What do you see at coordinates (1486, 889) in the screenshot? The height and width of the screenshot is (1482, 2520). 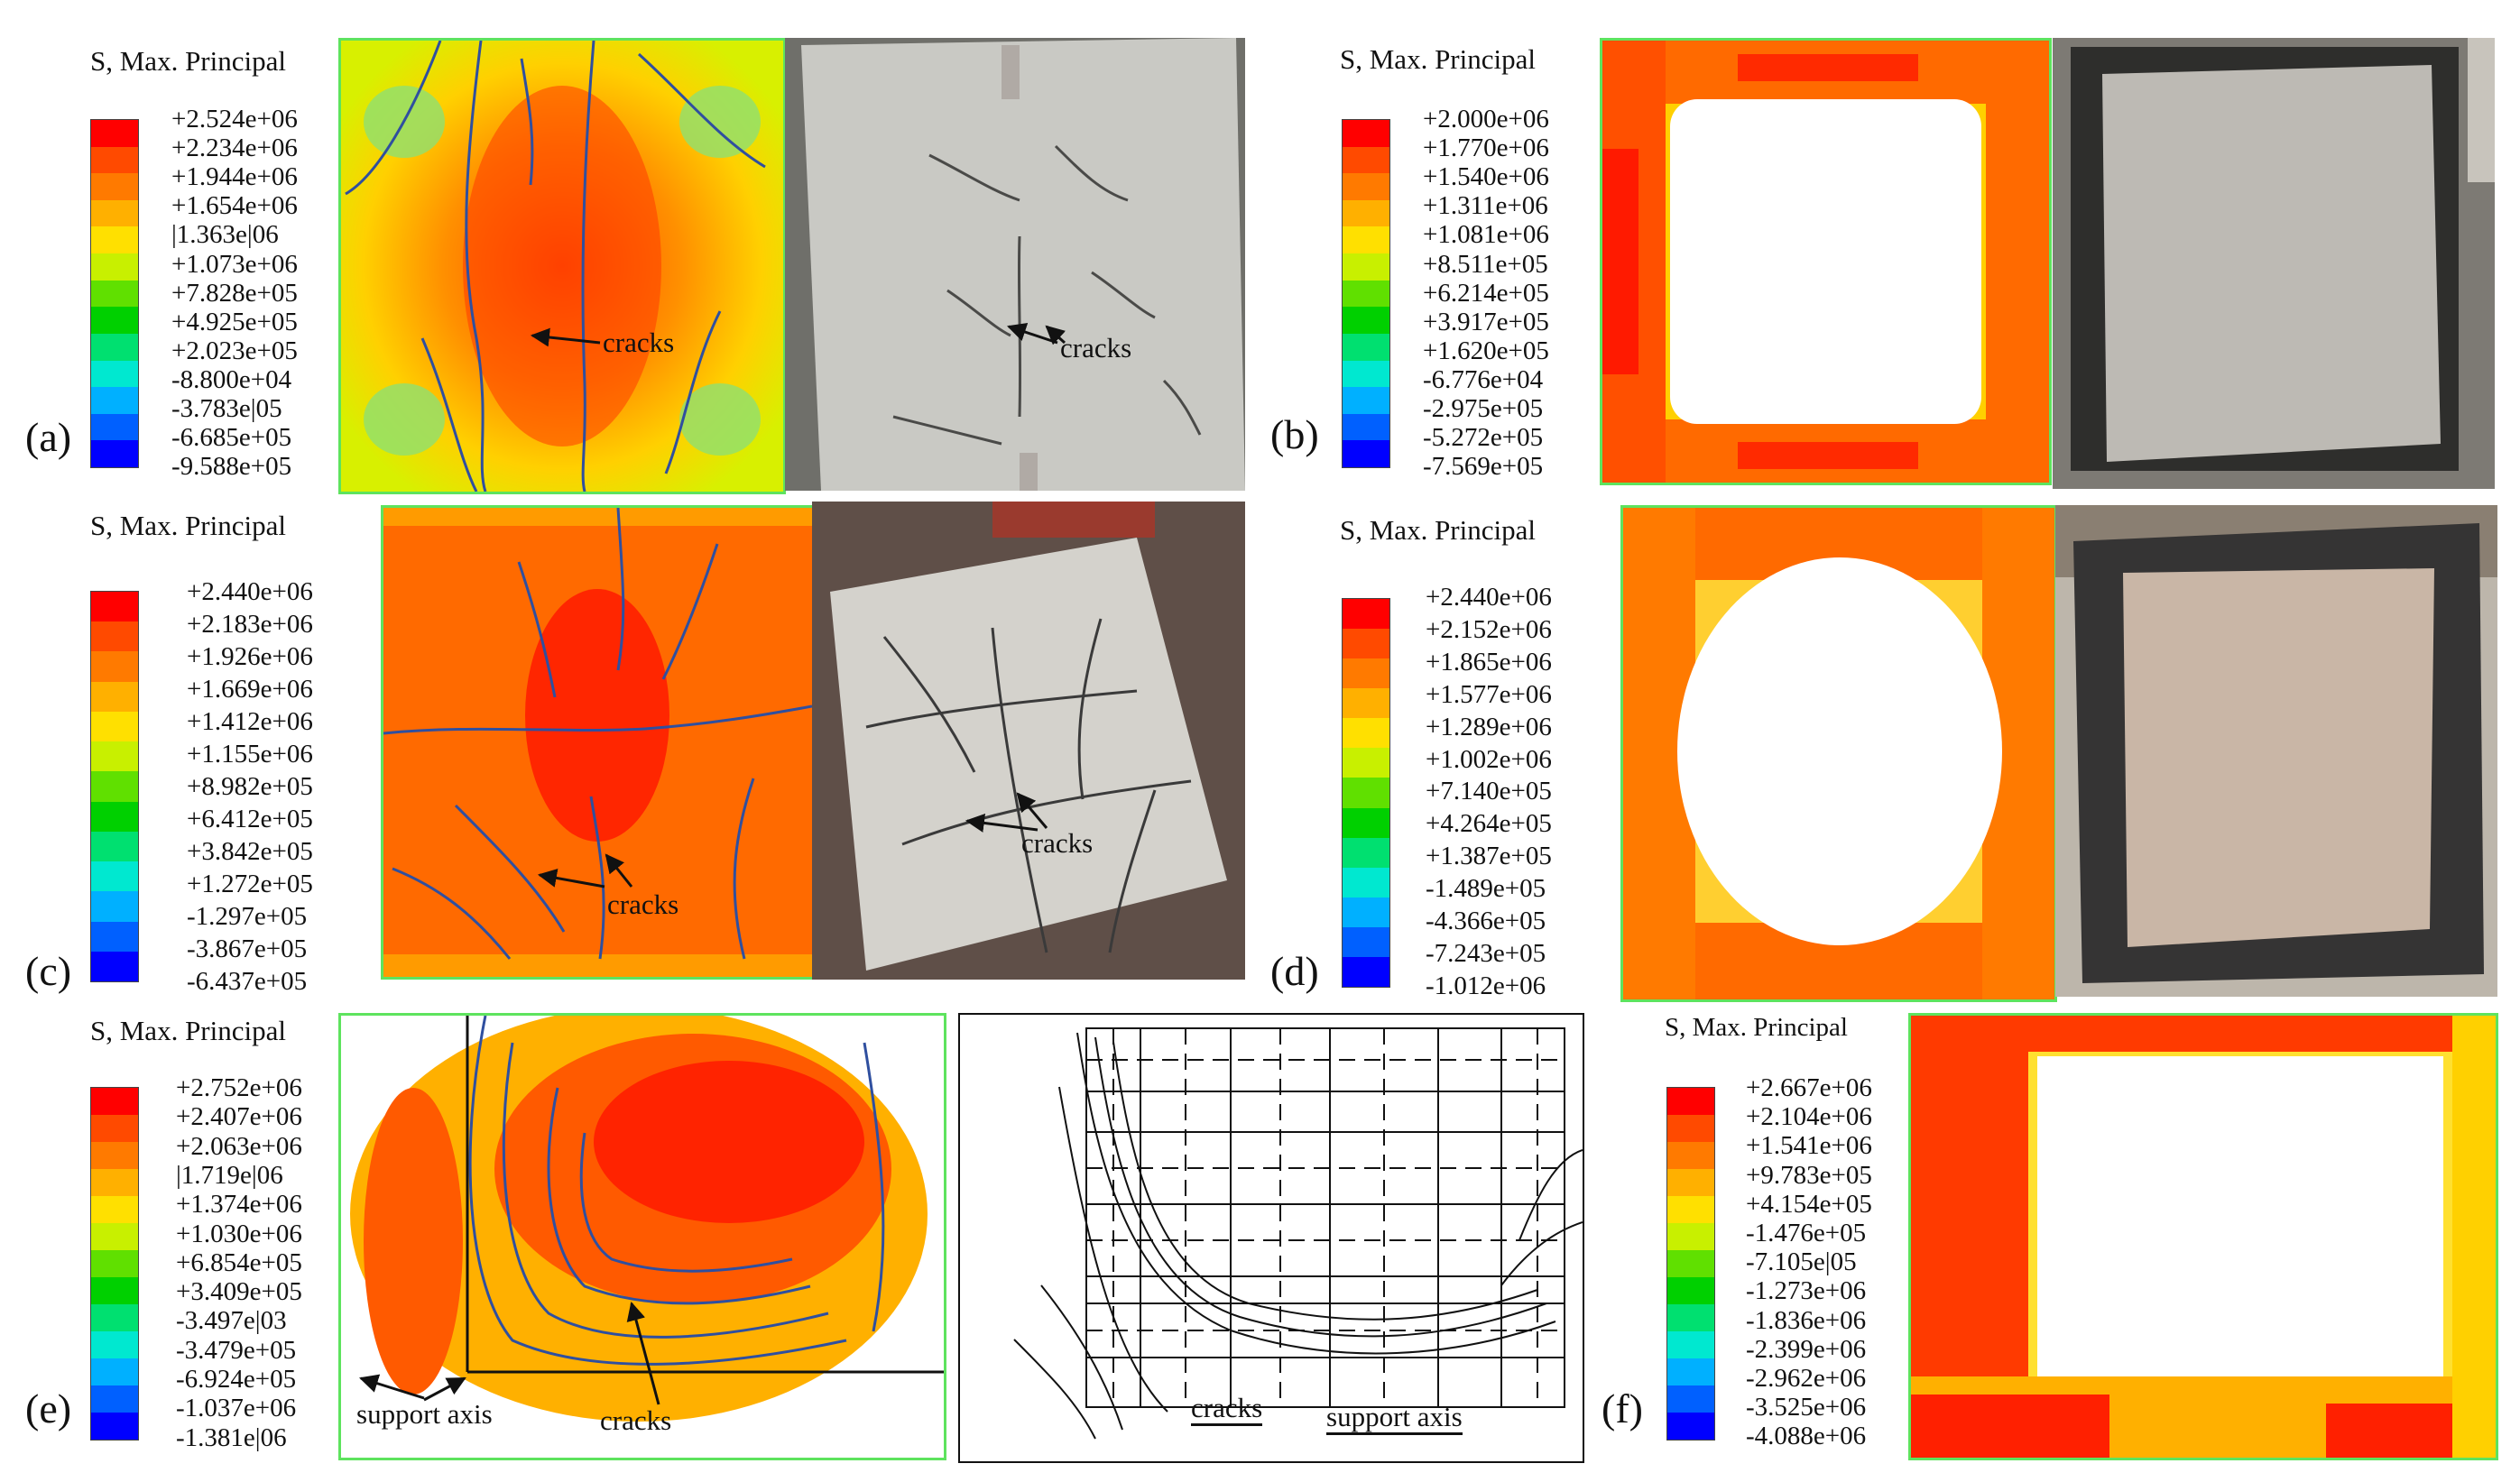 I see `legend-value: -1.489e+05` at bounding box center [1486, 889].